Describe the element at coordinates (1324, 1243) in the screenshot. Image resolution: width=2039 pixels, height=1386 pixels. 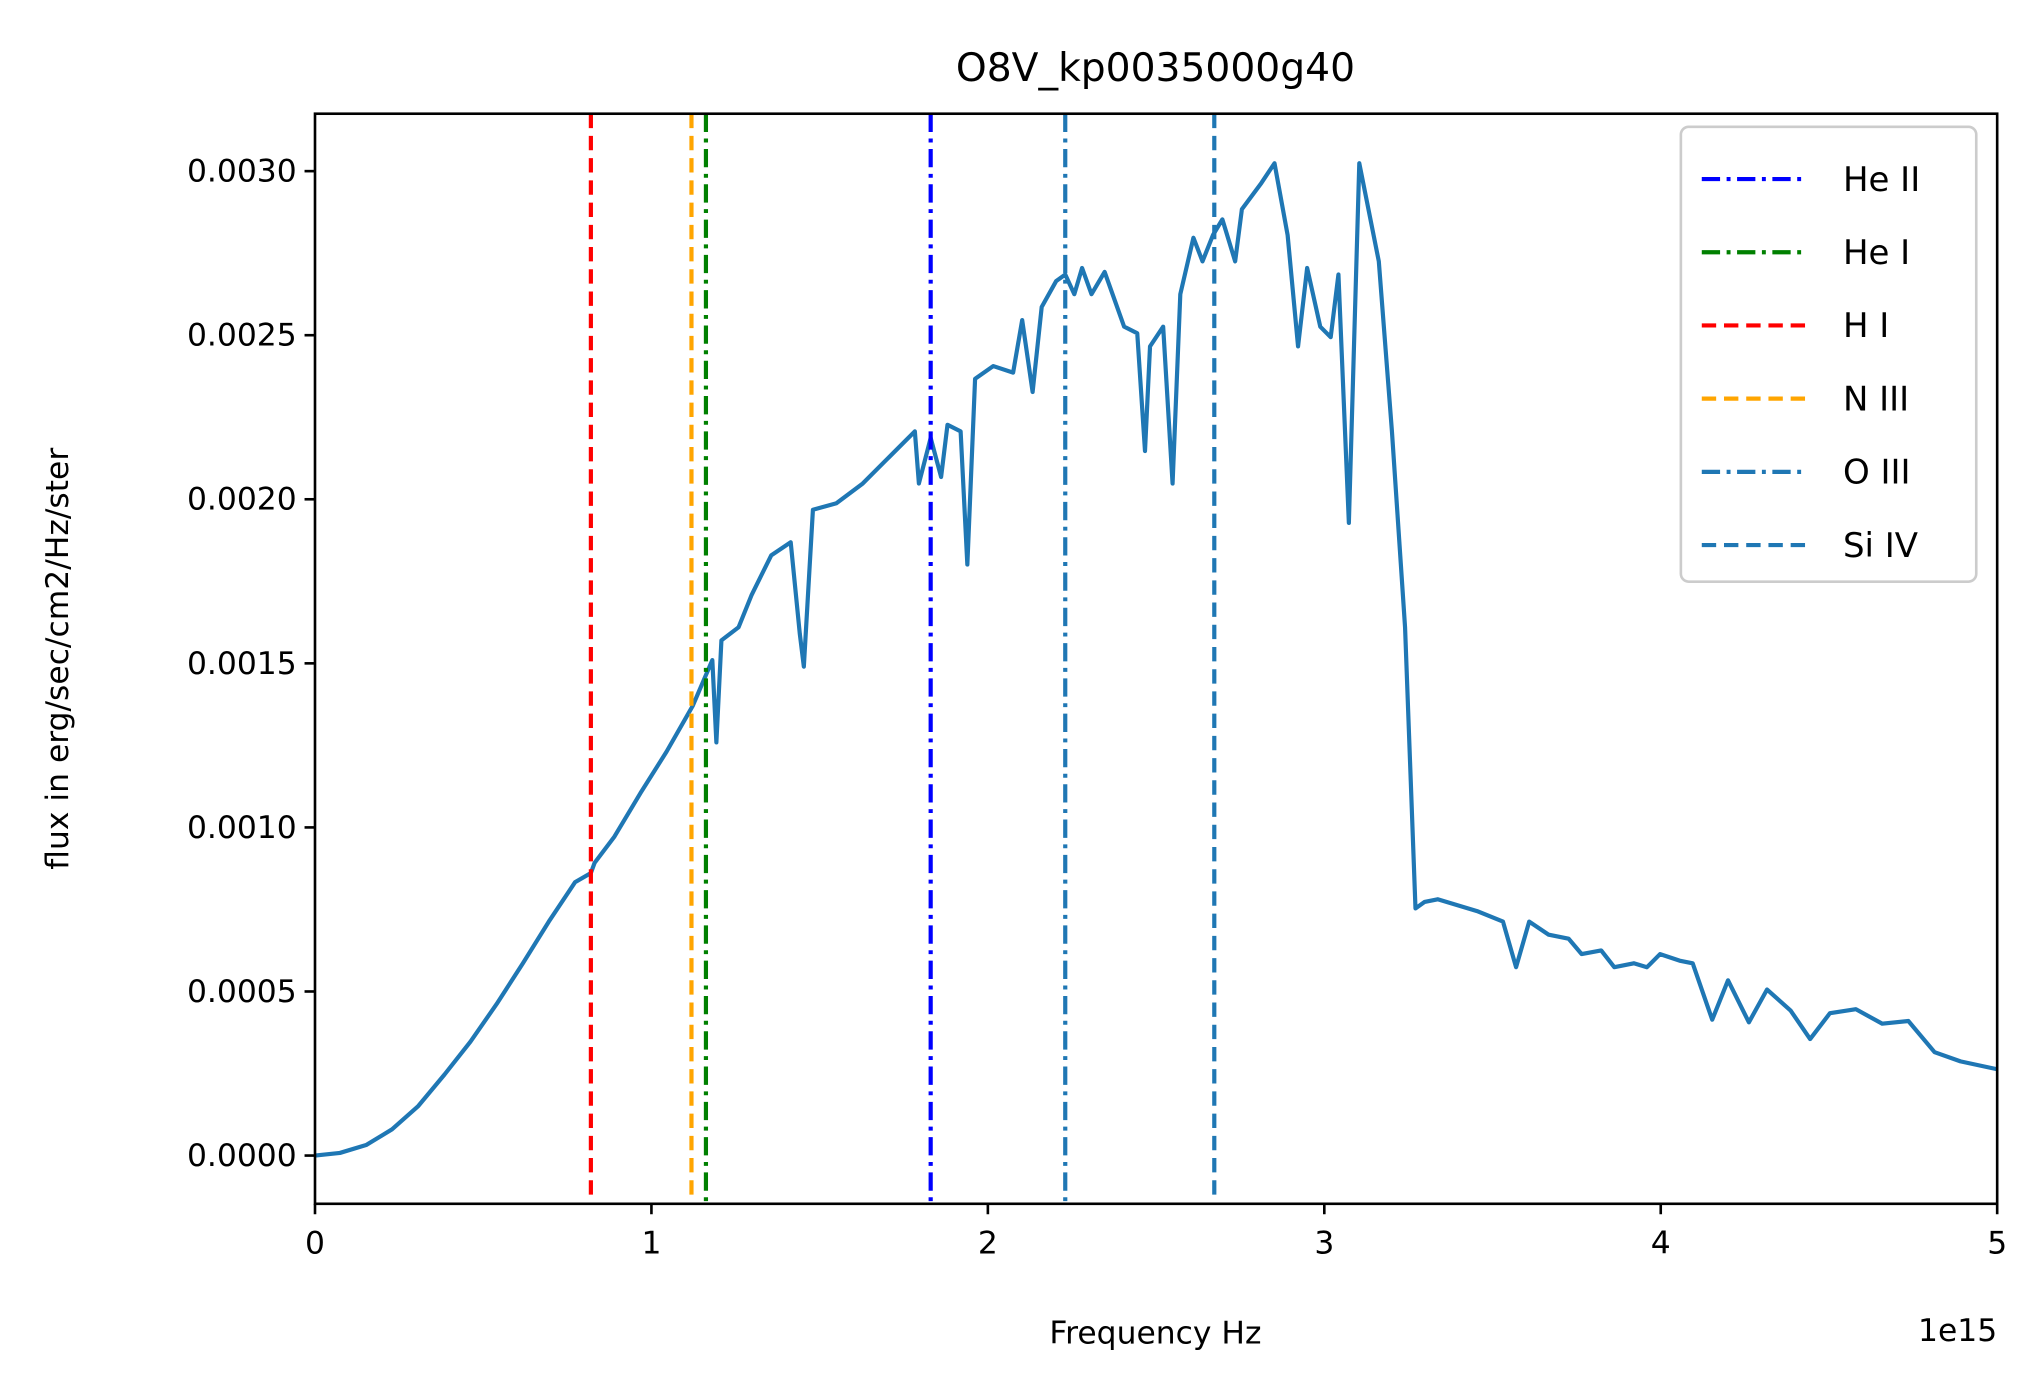
I see `x-tick-label: 3` at that location.